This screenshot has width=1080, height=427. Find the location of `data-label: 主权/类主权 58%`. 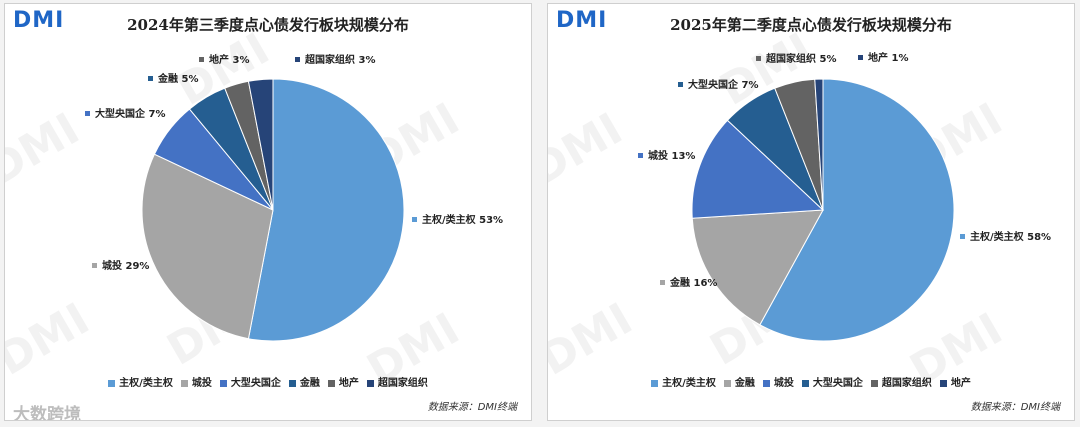

data-label: 主权/类主权 58% is located at coordinates (1010, 236).